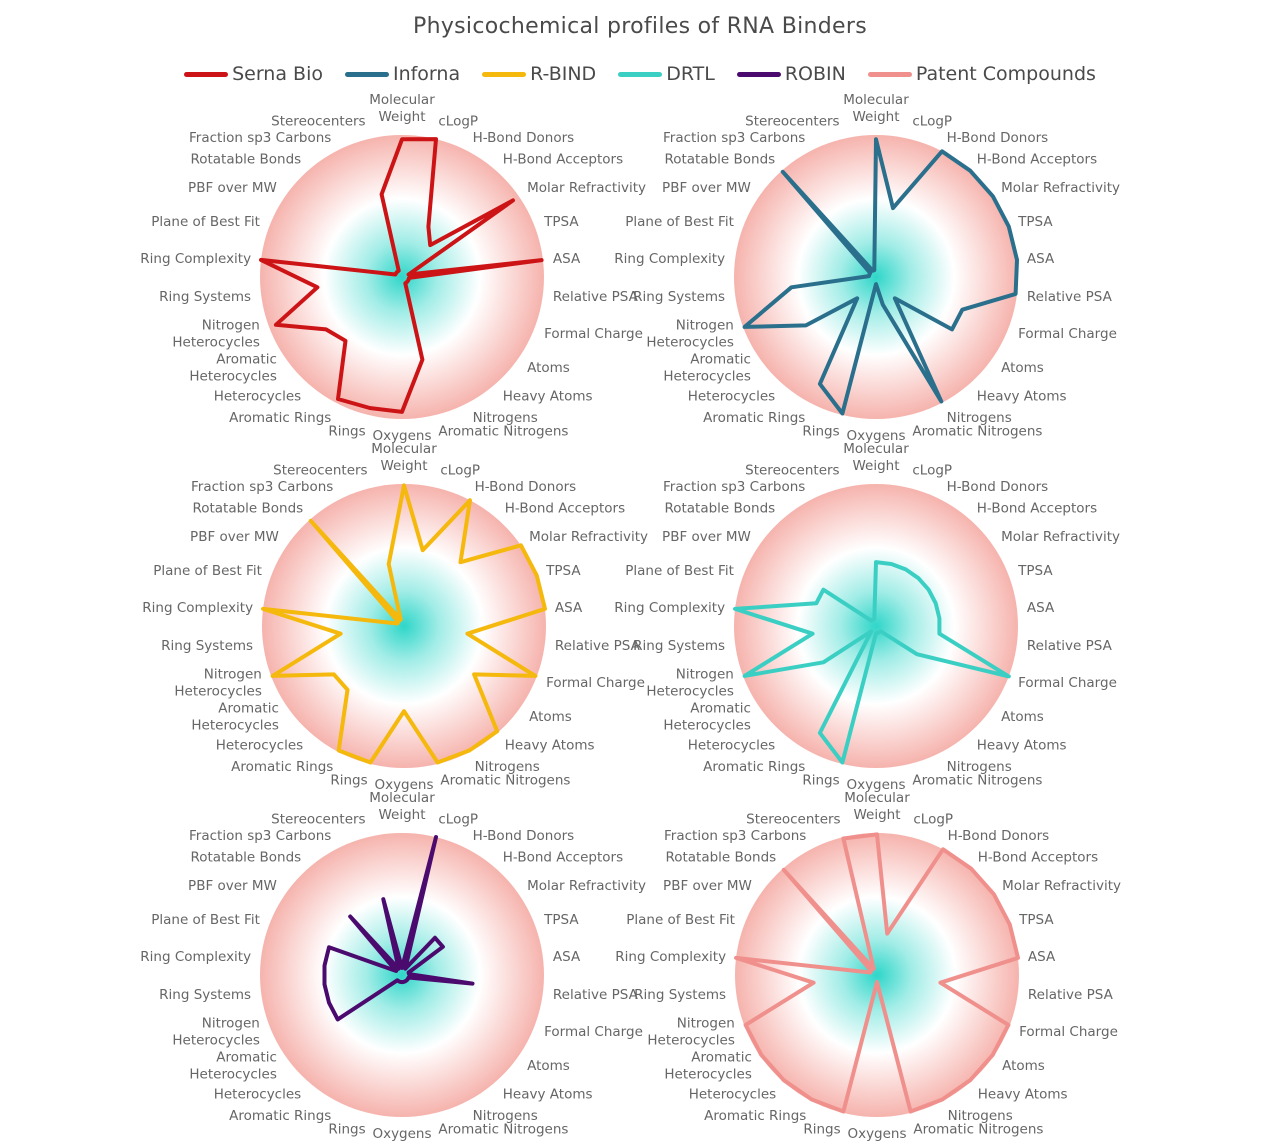  What do you see at coordinates (539, 74) in the screenshot?
I see `legend-item: R-BIND` at bounding box center [539, 74].